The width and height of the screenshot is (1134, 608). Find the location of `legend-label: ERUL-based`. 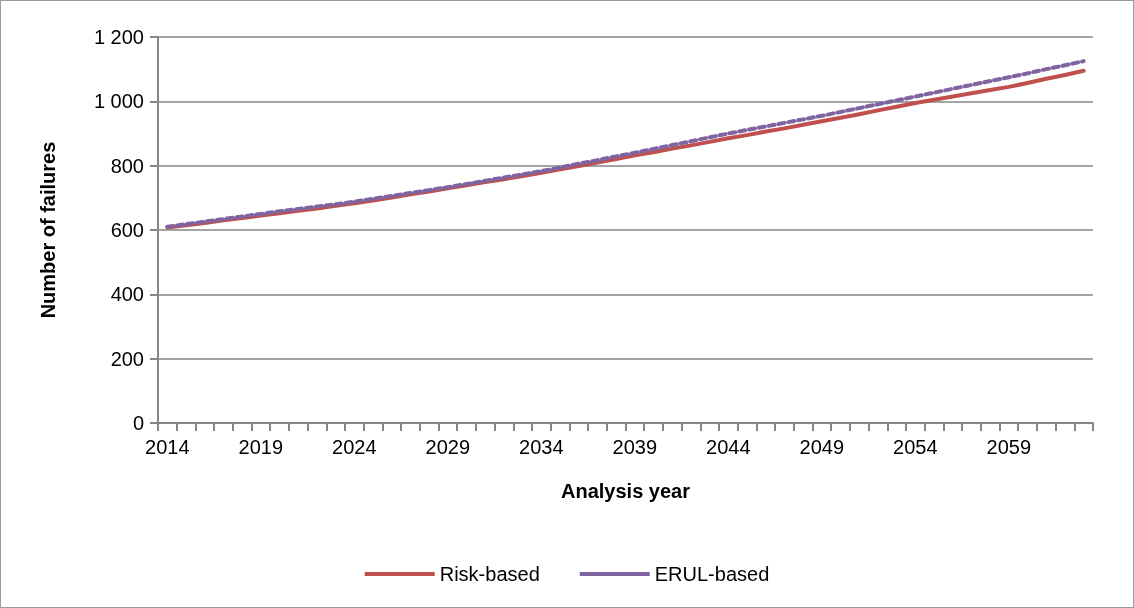

legend-label: ERUL-based is located at coordinates (712, 574).